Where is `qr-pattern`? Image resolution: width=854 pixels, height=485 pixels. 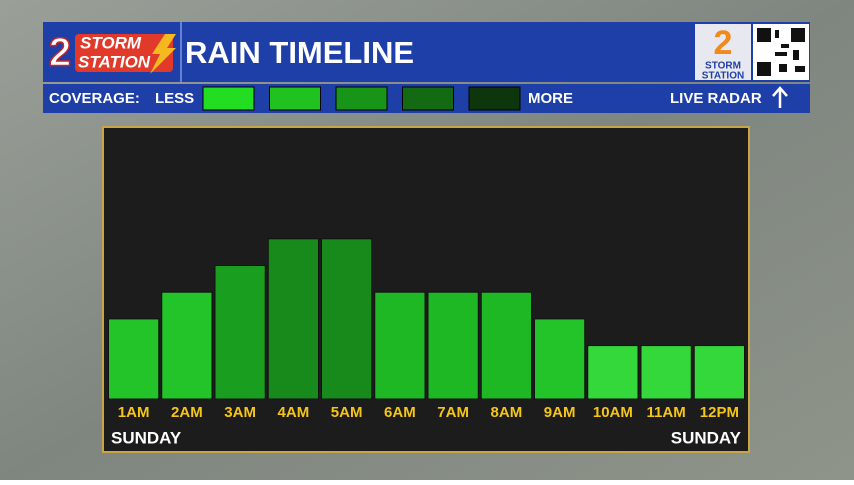
qr-pattern is located at coordinates (781, 52).